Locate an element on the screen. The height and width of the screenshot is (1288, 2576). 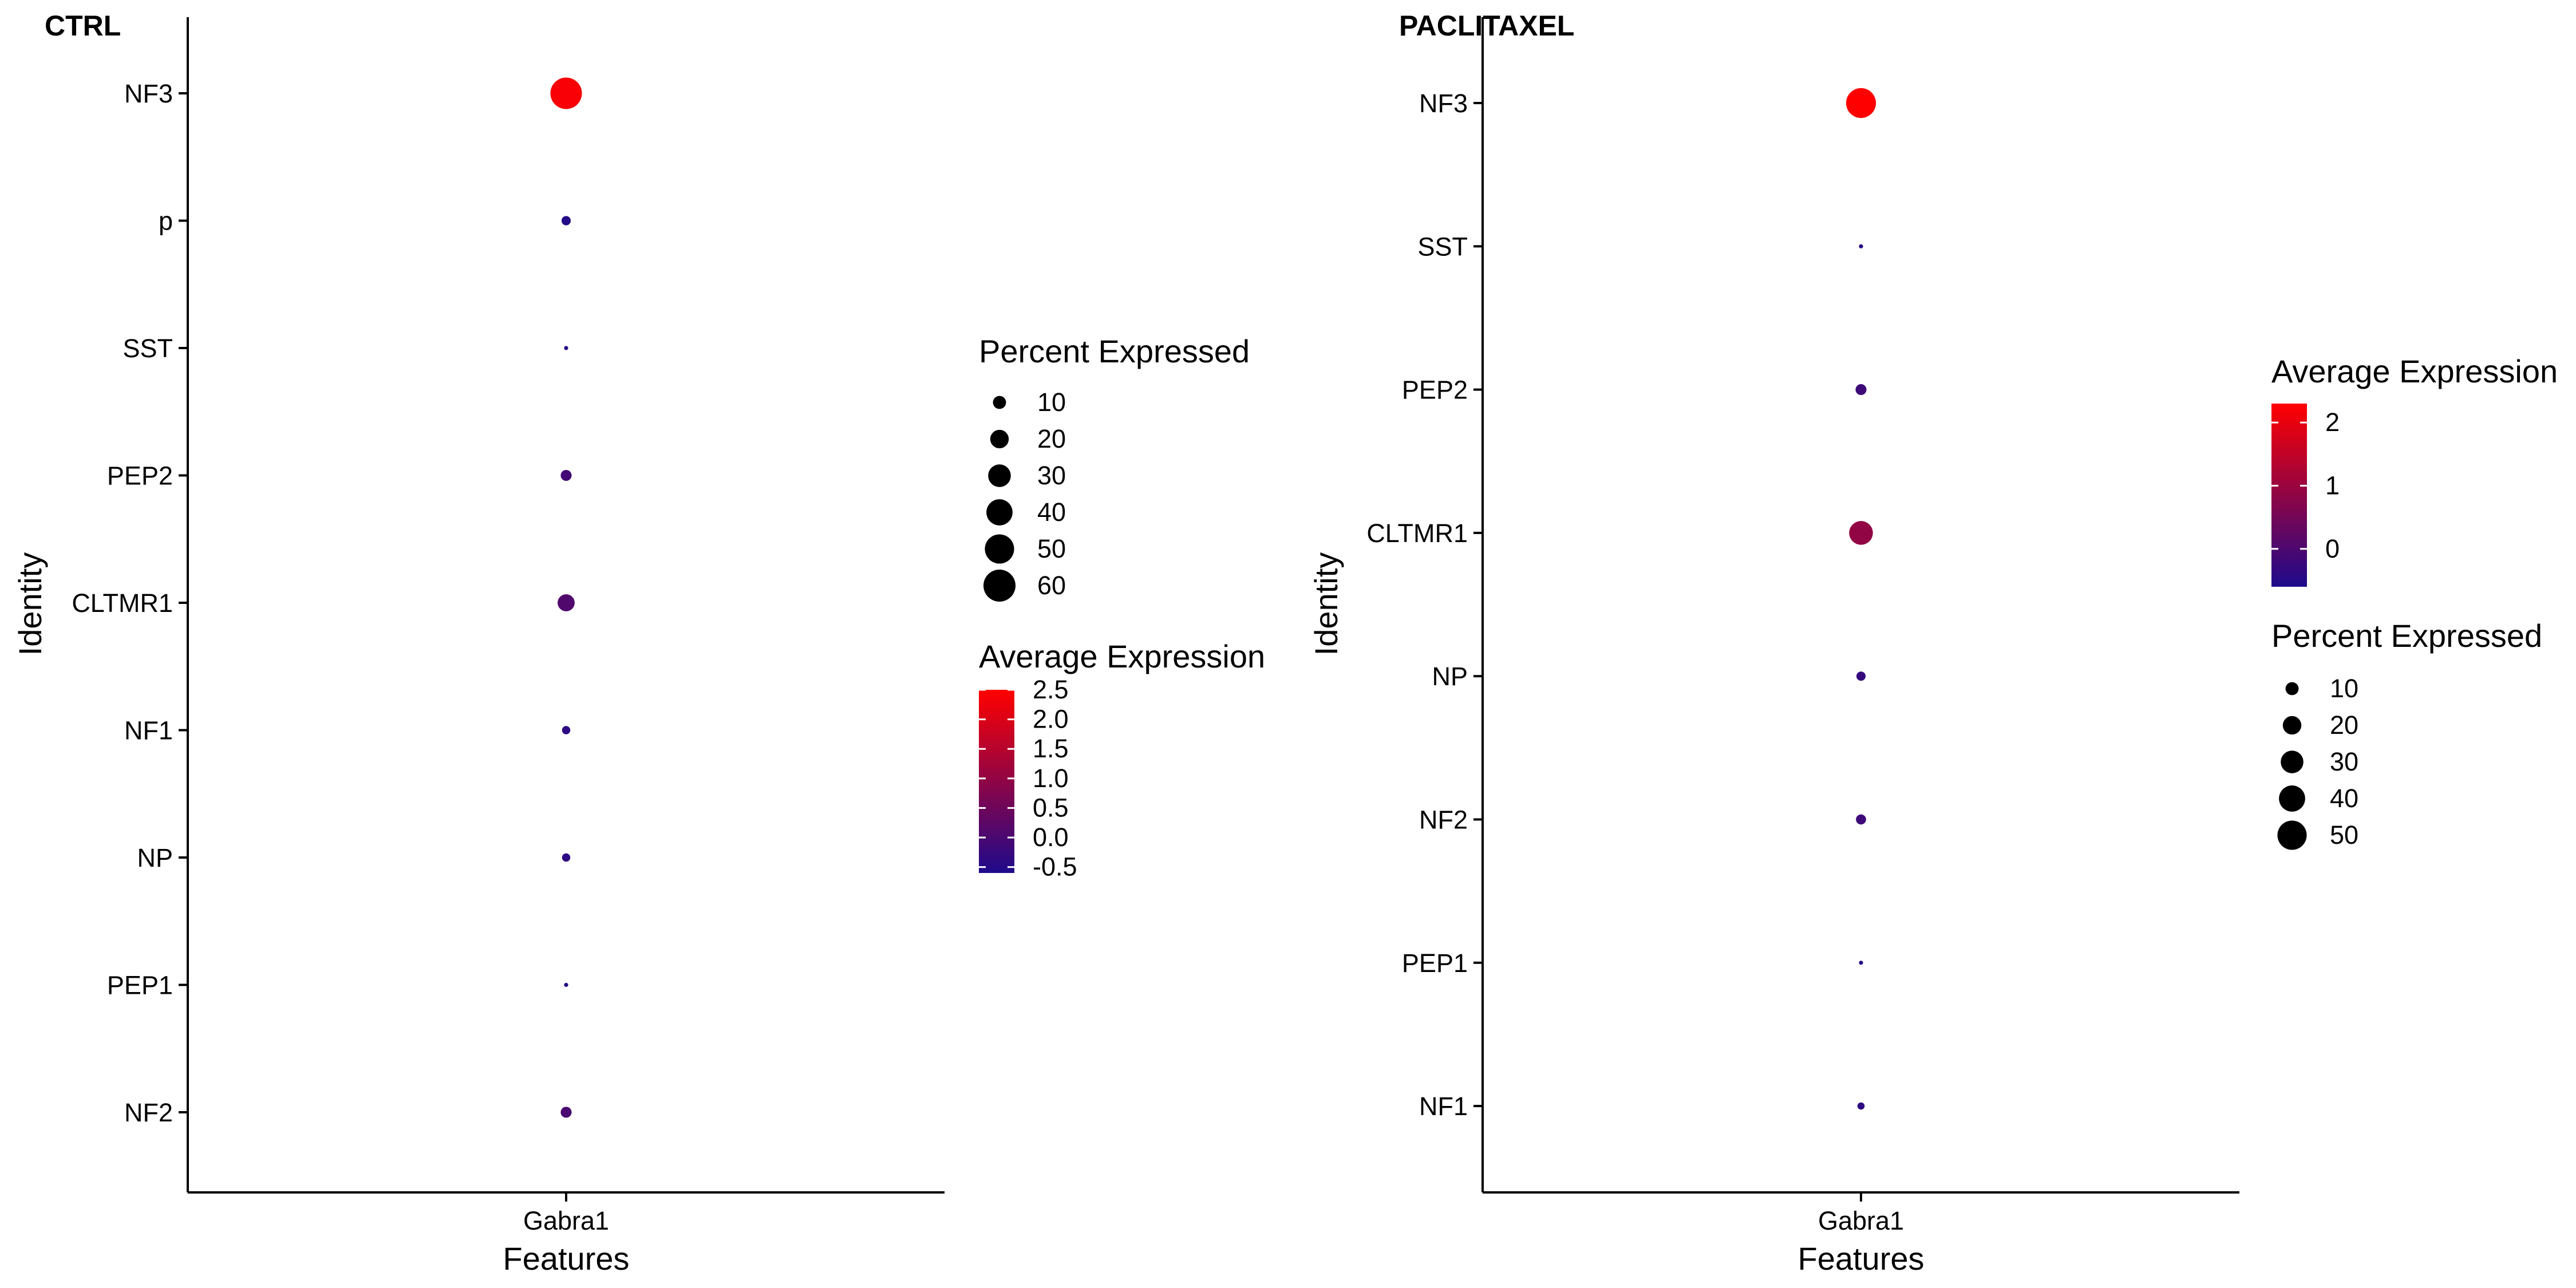
y-axis-ticks: NF3 SST PEP2 CLTMR1 NP NF2 PEP1 NF1 is located at coordinates (1424, 605).